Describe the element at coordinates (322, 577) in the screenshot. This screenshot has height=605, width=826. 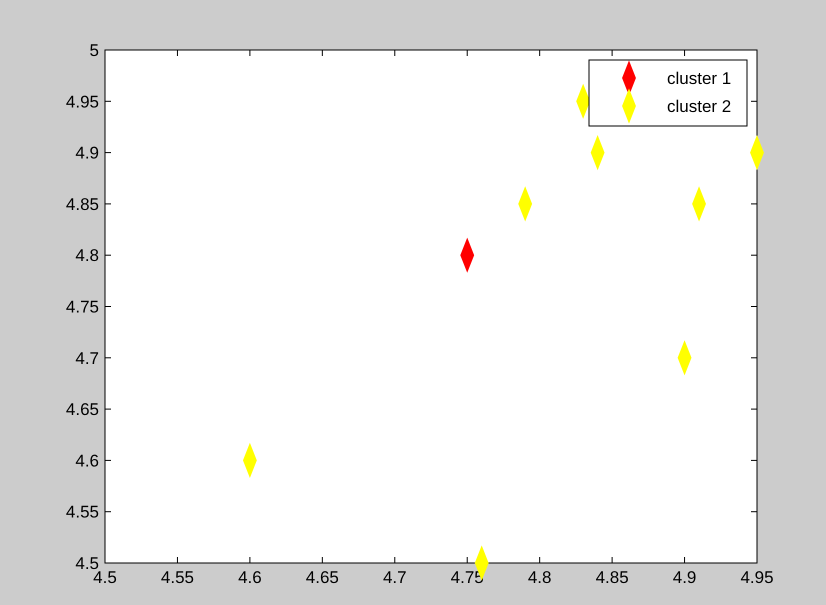
I see `x-tick-label: 4.65` at that location.